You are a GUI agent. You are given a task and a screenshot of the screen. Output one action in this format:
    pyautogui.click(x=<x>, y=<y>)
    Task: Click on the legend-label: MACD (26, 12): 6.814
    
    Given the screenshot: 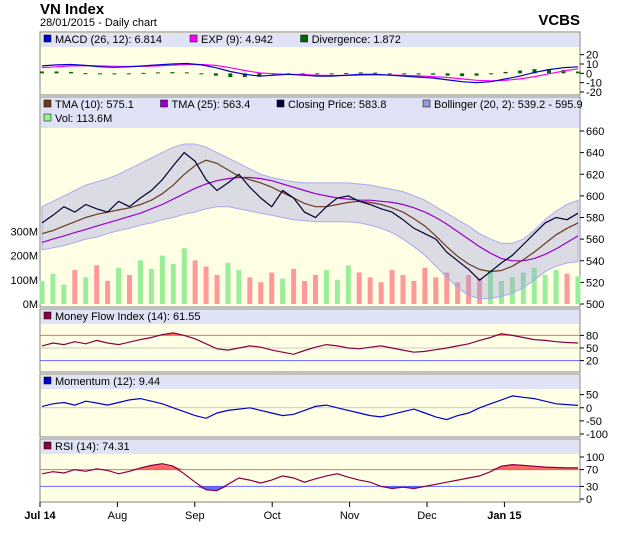 What is the action you would take?
    pyautogui.click(x=108, y=40)
    